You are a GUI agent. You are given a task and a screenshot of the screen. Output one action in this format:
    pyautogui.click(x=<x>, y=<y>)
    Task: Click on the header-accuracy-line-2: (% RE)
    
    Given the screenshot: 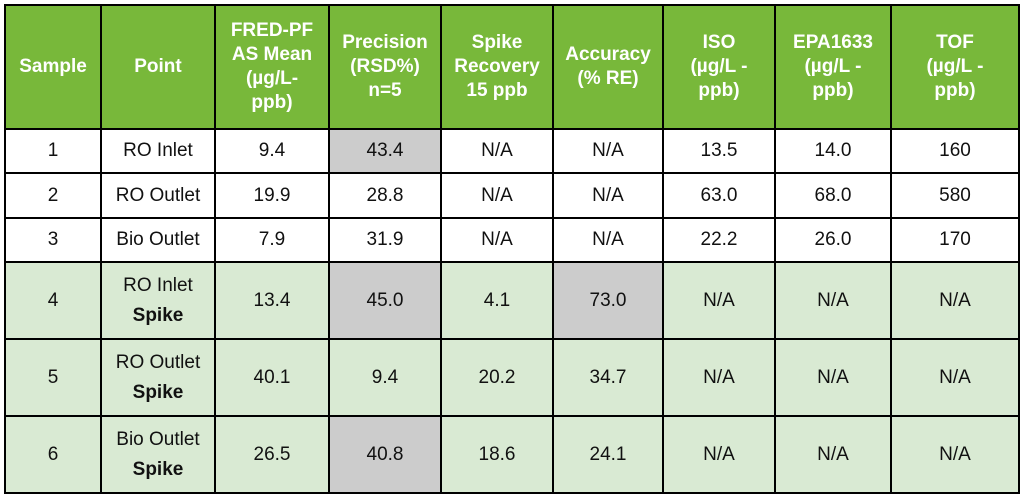 What is the action you would take?
    pyautogui.click(x=608, y=78)
    